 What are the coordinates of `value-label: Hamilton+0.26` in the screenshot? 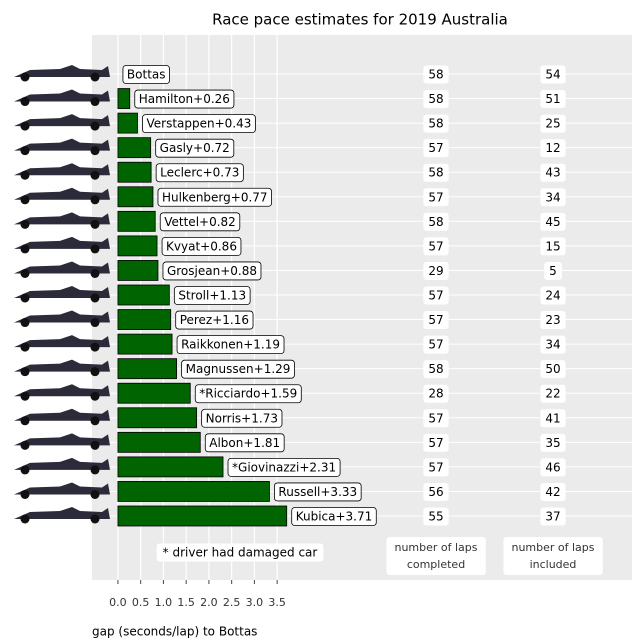 It's located at (184, 99).